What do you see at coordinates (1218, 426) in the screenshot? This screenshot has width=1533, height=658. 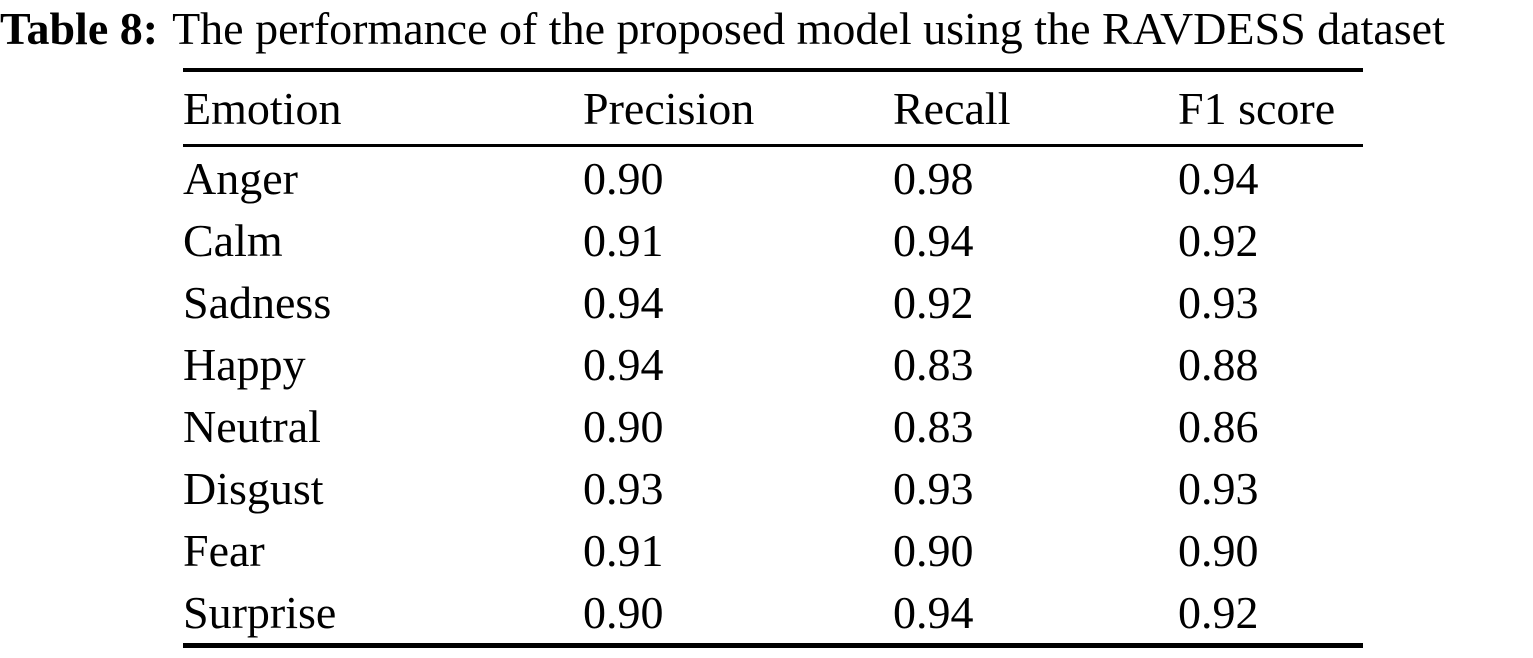 I see `f1-score-cell: 0.86` at bounding box center [1218, 426].